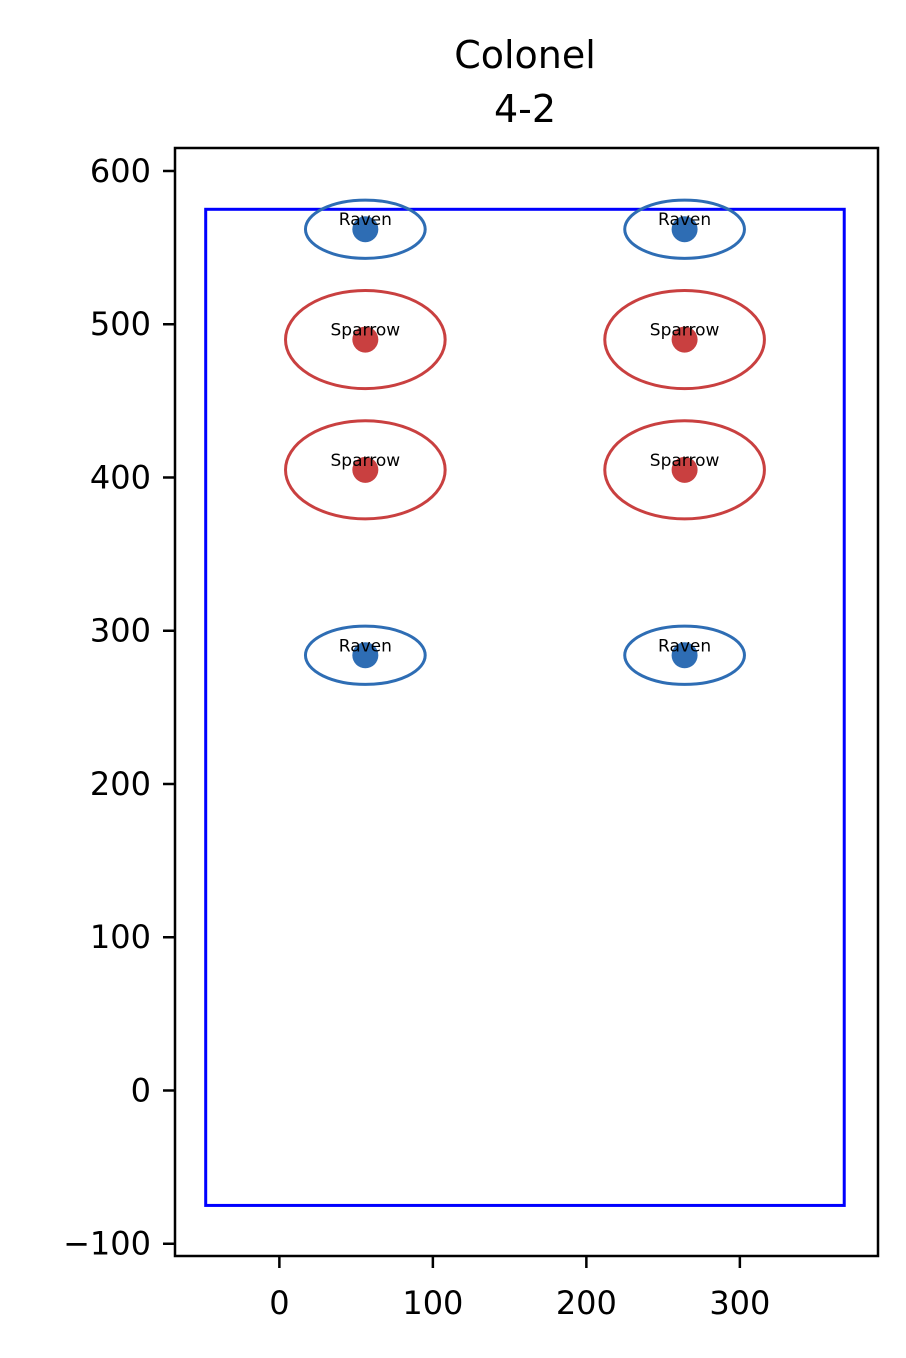  What do you see at coordinates (120, 631) in the screenshot?
I see `y-tick-label: 300` at bounding box center [120, 631].